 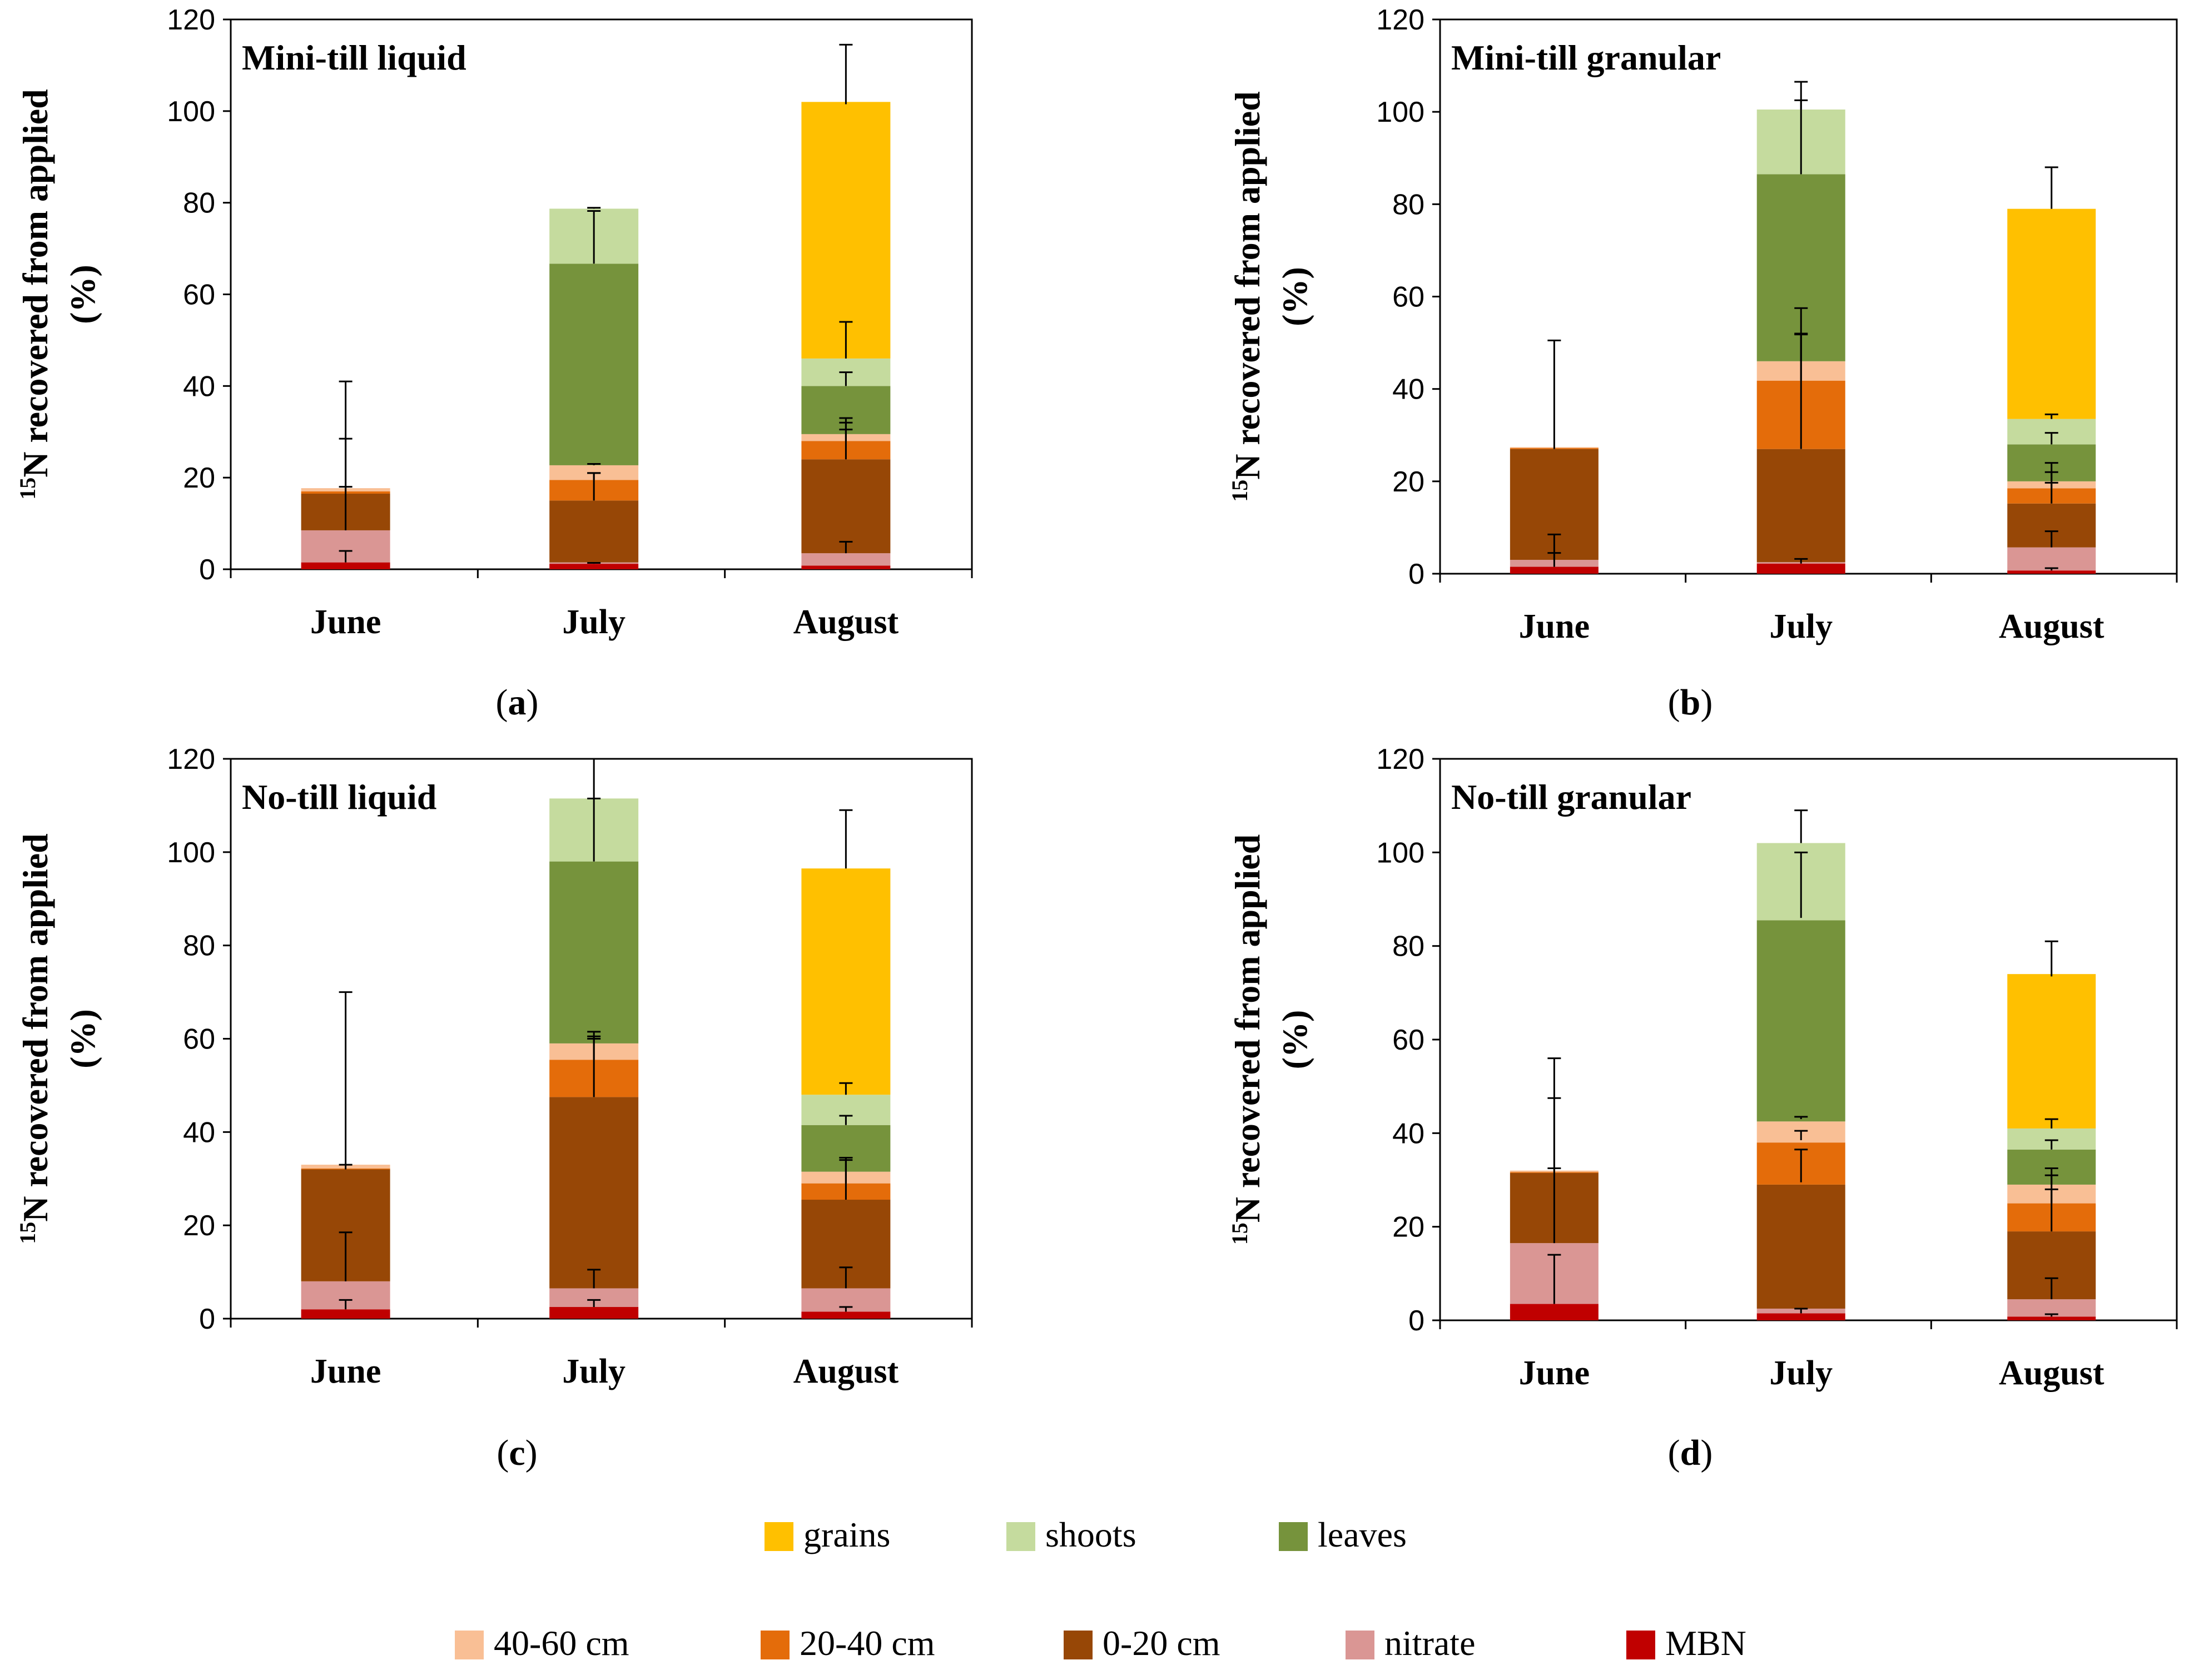 What do you see at coordinates (1800, 1316) in the screenshot?
I see `bar-segment-mbn-july` at bounding box center [1800, 1316].